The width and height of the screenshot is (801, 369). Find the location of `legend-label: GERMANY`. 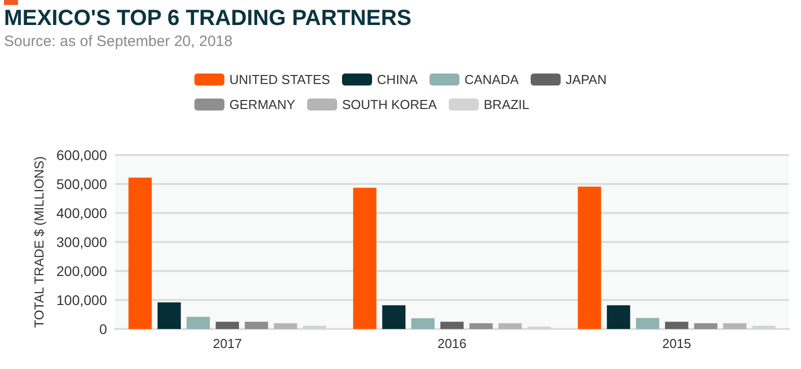

legend-label: GERMANY is located at coordinates (262, 104).